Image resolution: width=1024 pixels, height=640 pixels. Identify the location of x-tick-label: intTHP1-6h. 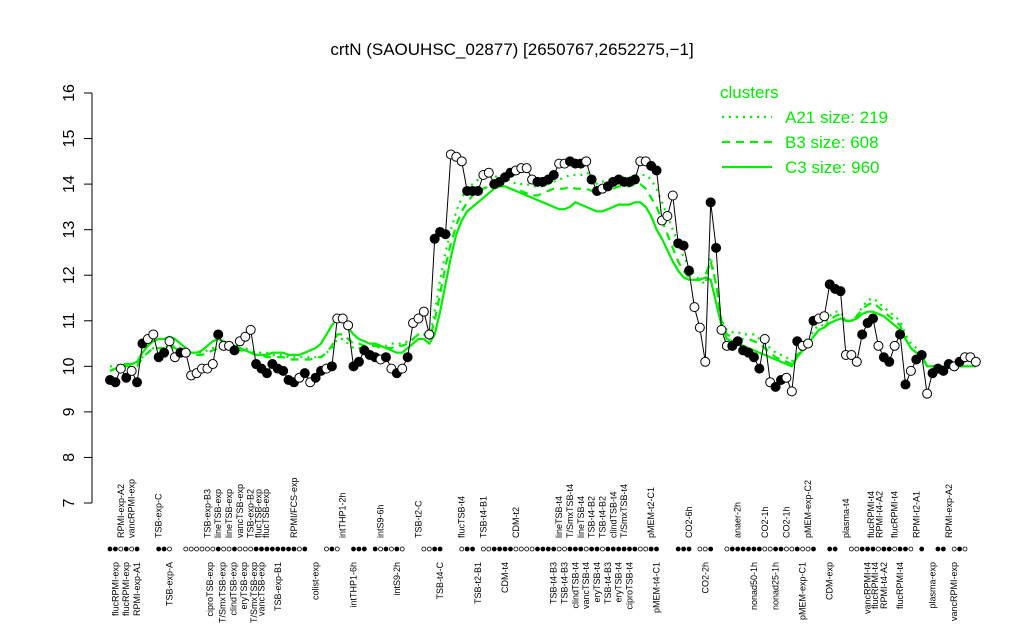
(354, 585).